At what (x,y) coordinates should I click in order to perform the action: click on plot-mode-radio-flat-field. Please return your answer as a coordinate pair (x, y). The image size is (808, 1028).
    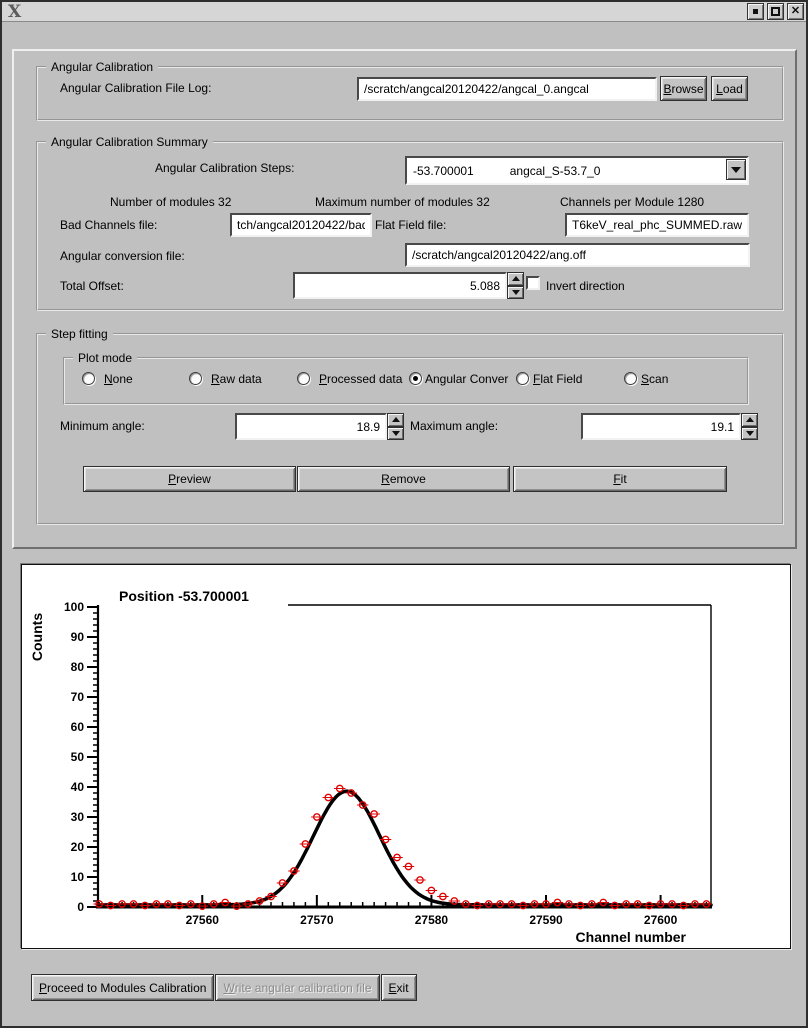
    Looking at the image, I should click on (522, 378).